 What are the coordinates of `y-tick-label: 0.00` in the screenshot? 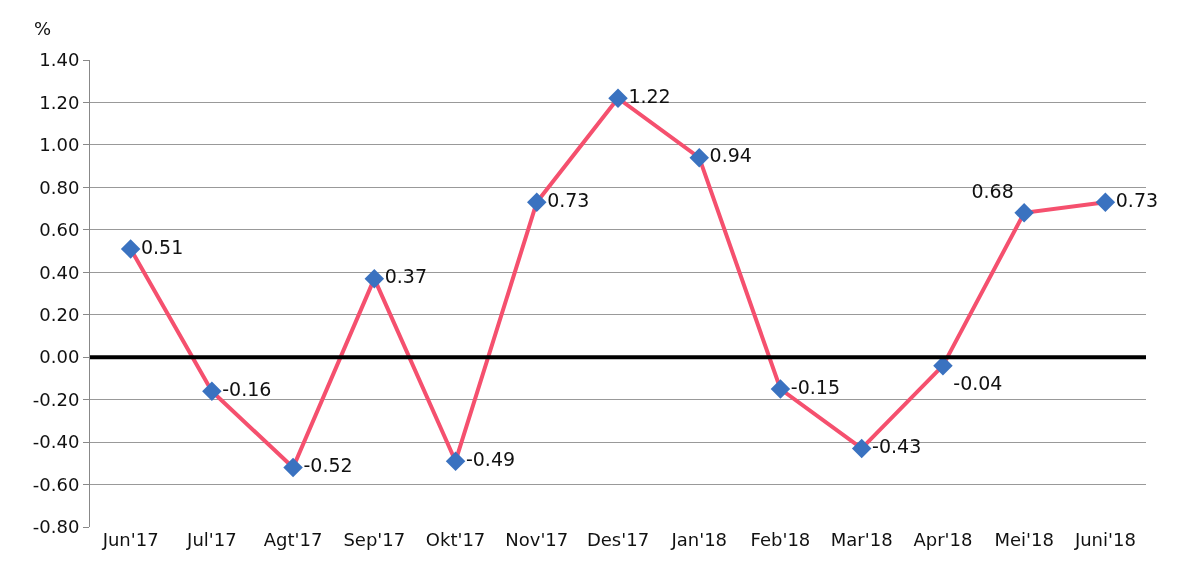 It's located at (59, 357).